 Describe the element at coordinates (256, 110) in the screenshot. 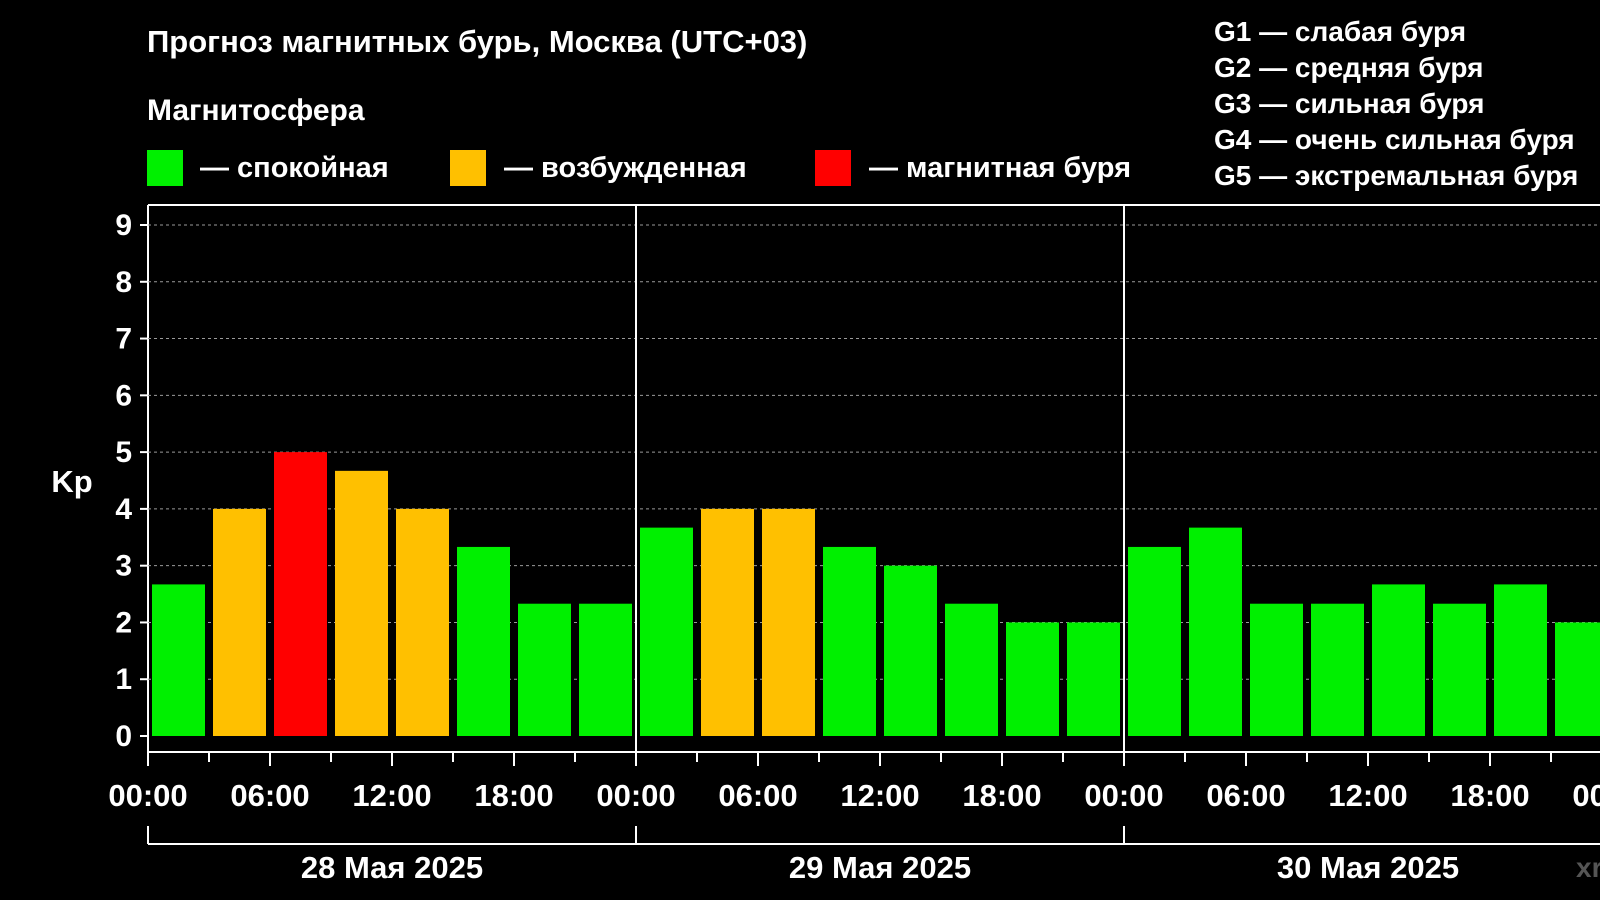

I see `legend-subtitle: Магнитосфера` at that location.